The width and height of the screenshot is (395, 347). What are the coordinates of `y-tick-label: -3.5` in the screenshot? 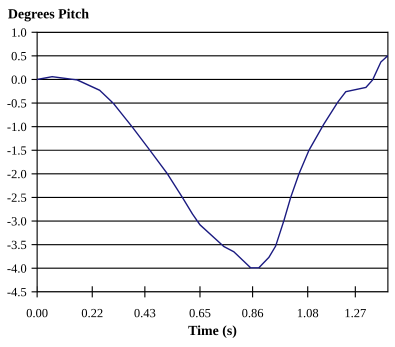 It's located at (16, 245).